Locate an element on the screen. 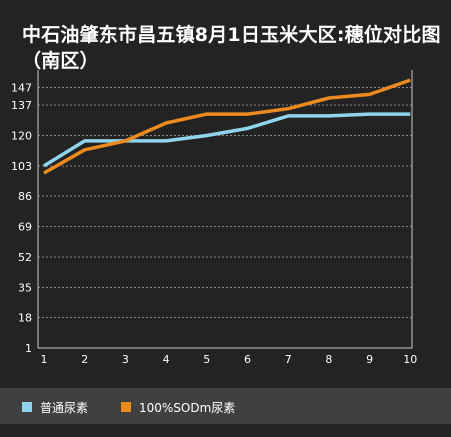 This screenshot has width=451, height=437. x-tick-label: 5 is located at coordinates (206, 359).